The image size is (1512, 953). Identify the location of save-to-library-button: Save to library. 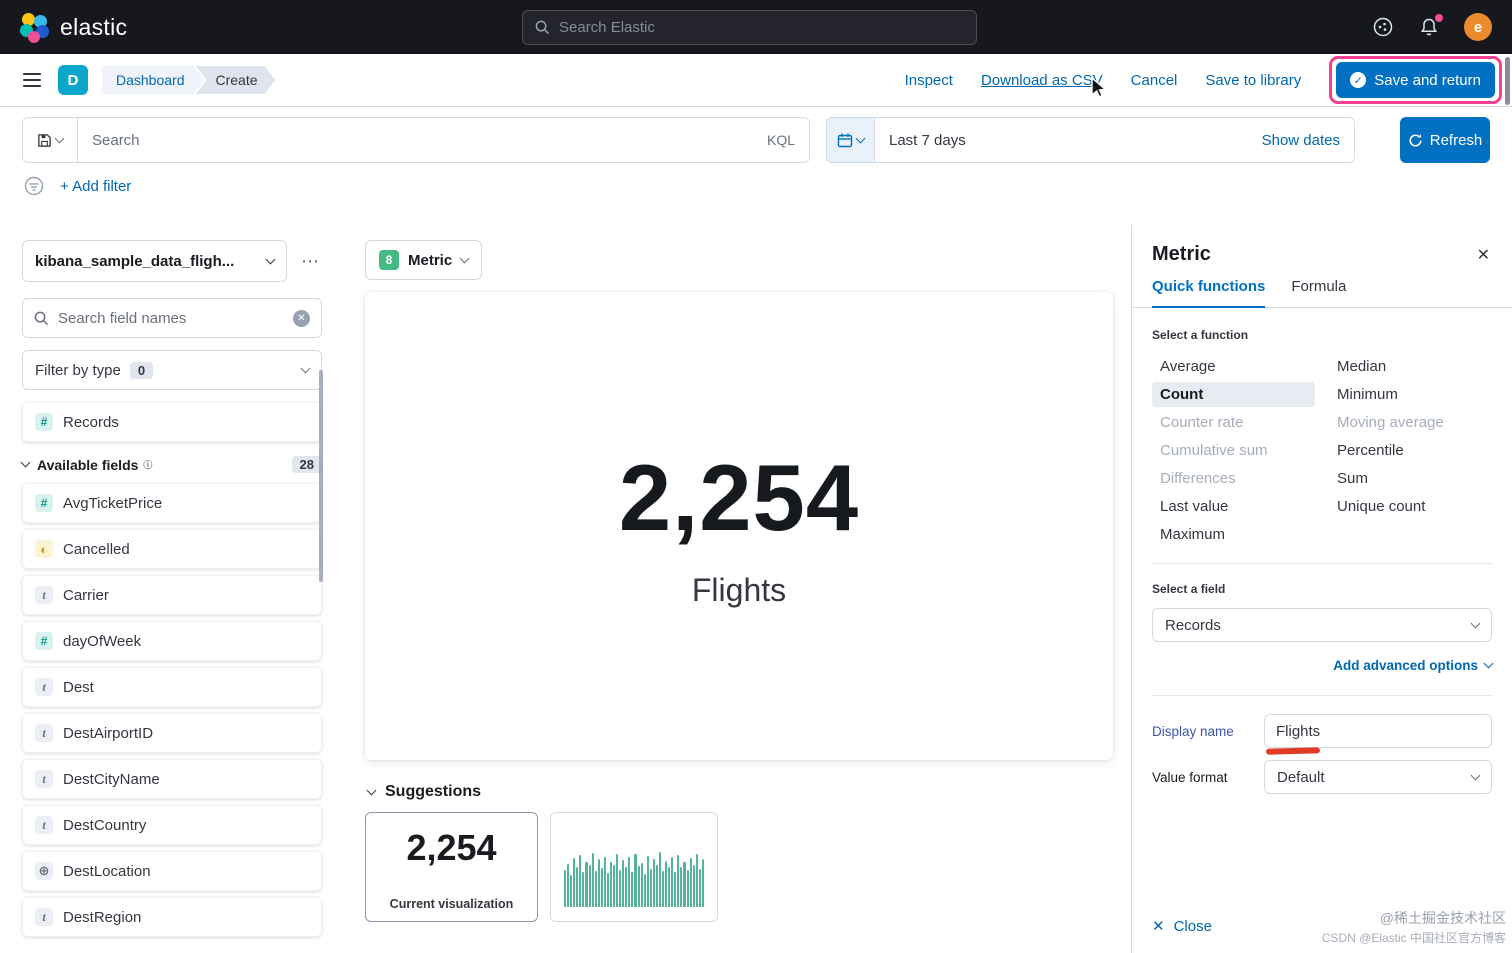
(1253, 80).